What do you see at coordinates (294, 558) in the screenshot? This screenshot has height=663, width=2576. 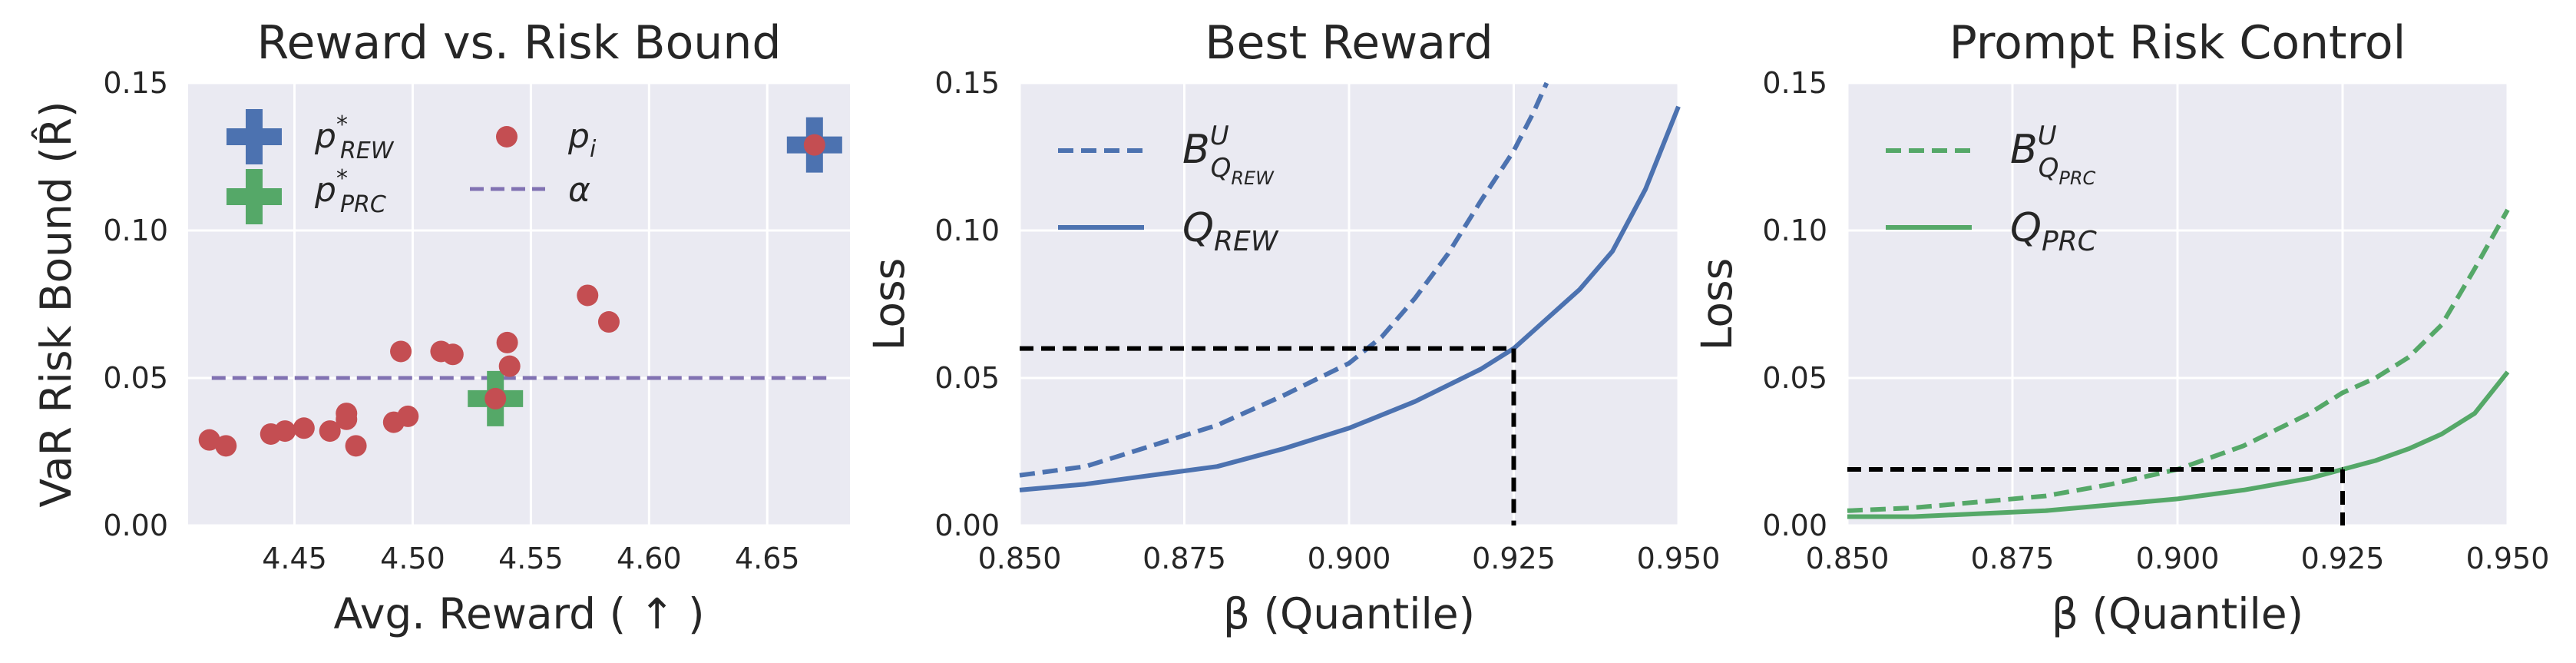 I see `x-tick-label: 4.45` at bounding box center [294, 558].